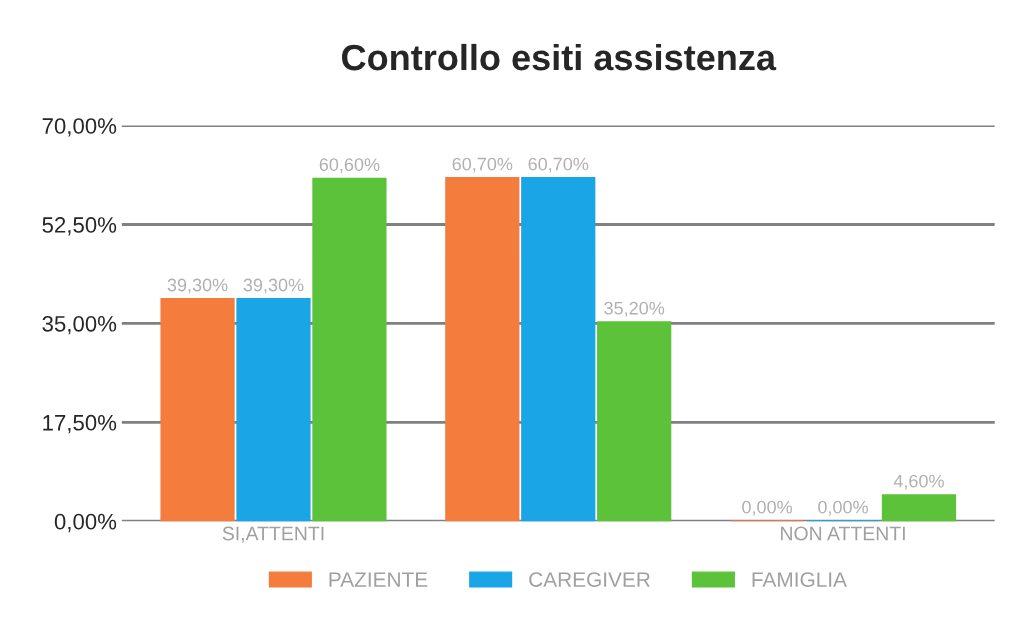 The height and width of the screenshot is (628, 1015). I want to click on chart-title: Controllo esiti assistenza, so click(559, 57).